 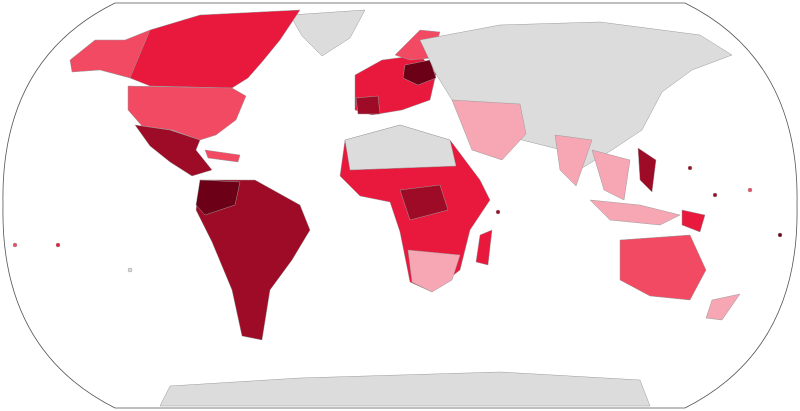 I want to click on south-america, so click(x=253, y=260).